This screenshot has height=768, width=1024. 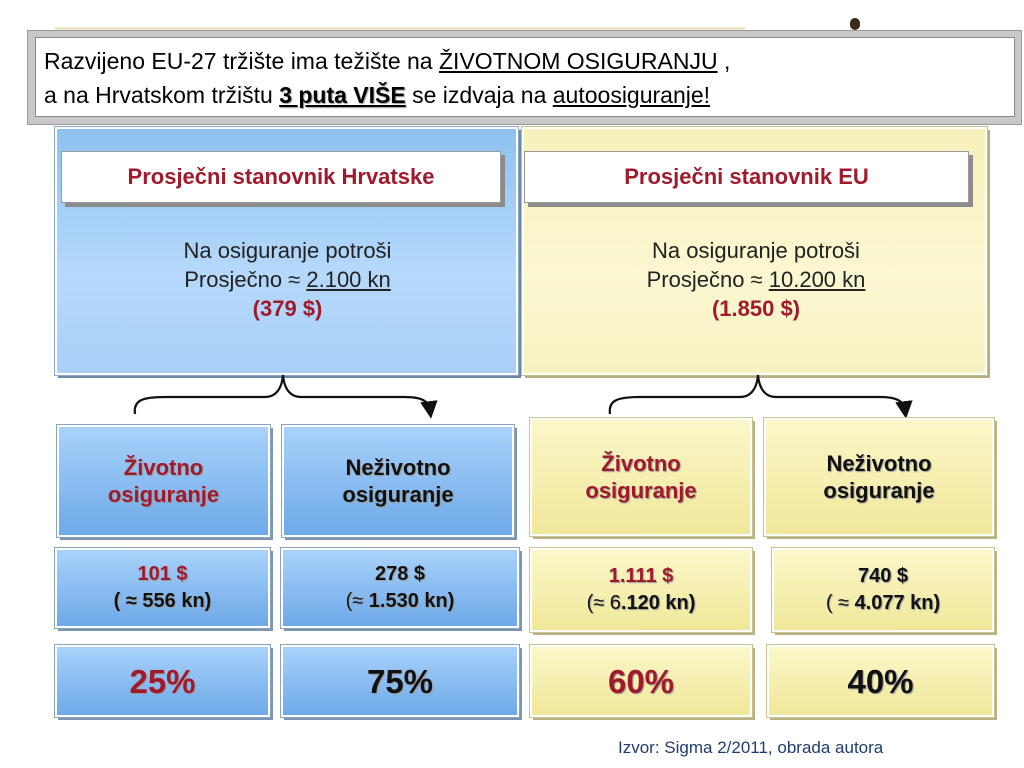 I want to click on eu-nonlife-value: 740 $ ( ≈ 4.077 kn), so click(x=883, y=590).